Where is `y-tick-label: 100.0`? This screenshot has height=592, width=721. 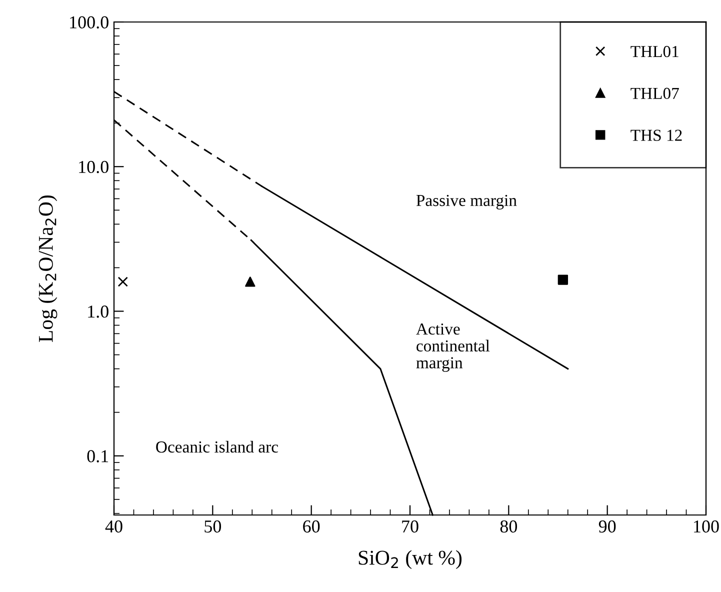
y-tick-label: 100.0 is located at coordinates (89, 22).